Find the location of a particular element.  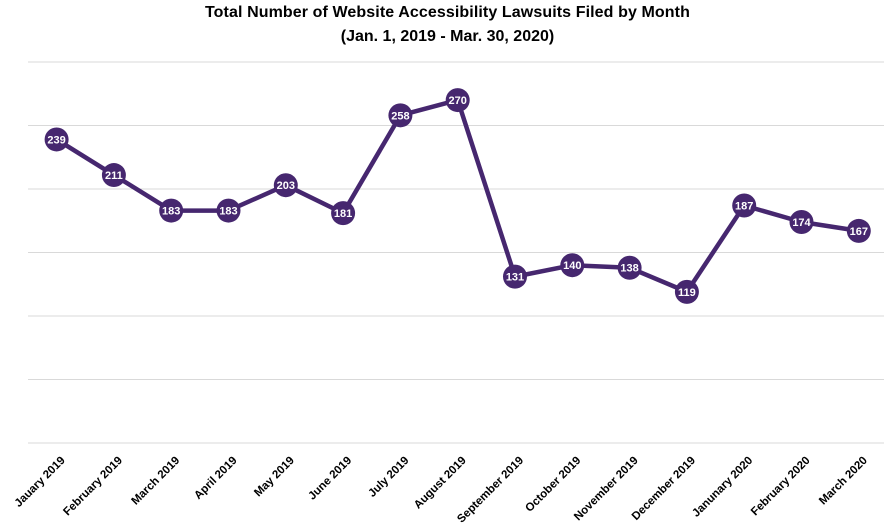

data-point-label: 119 is located at coordinates (687, 293).